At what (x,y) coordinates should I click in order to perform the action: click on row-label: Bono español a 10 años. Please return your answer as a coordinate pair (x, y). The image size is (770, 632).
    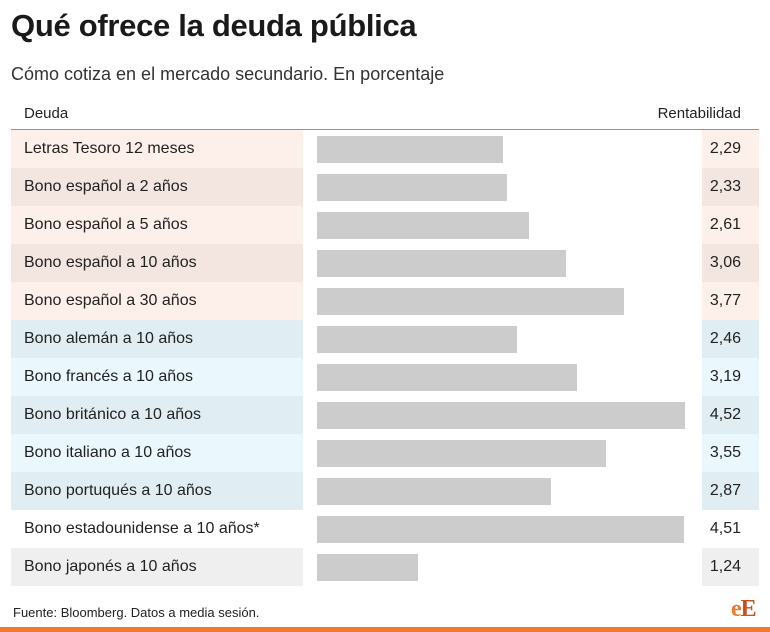
    Looking at the image, I should click on (110, 262).